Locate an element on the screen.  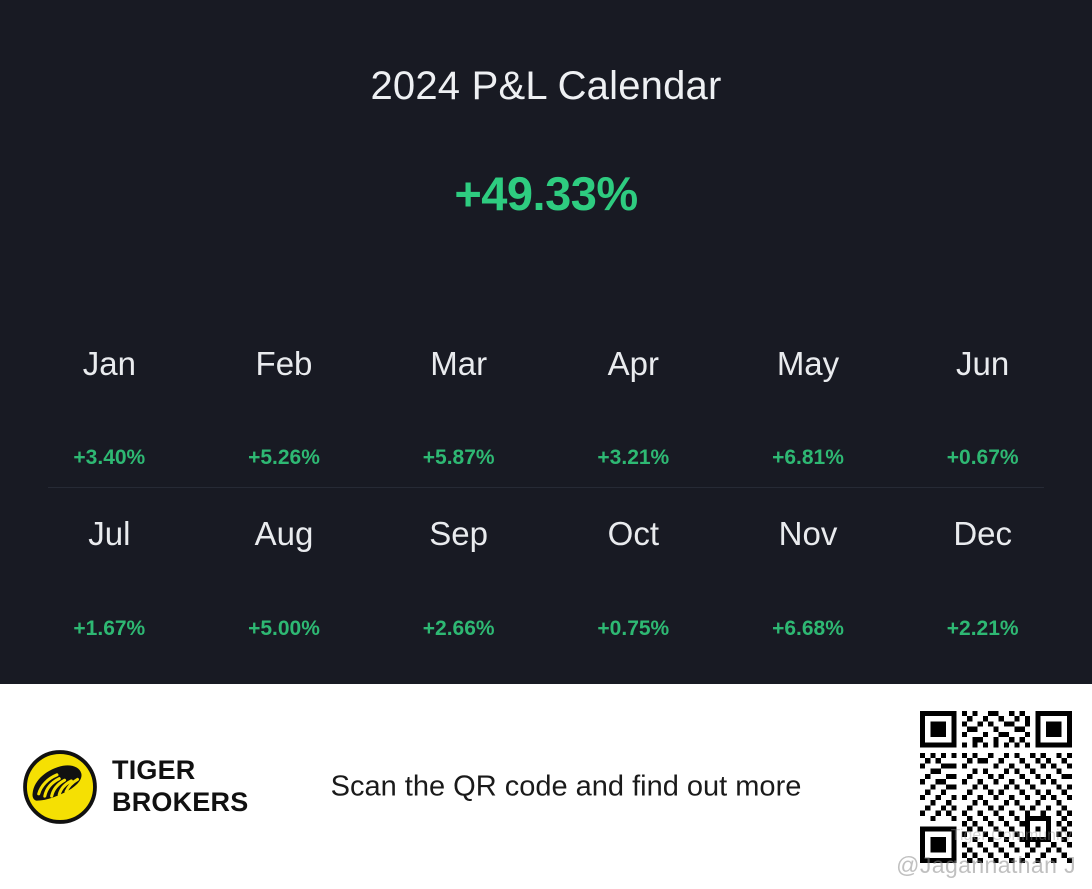
brand-name: TIGER BROKERS is located at coordinates (180, 786).